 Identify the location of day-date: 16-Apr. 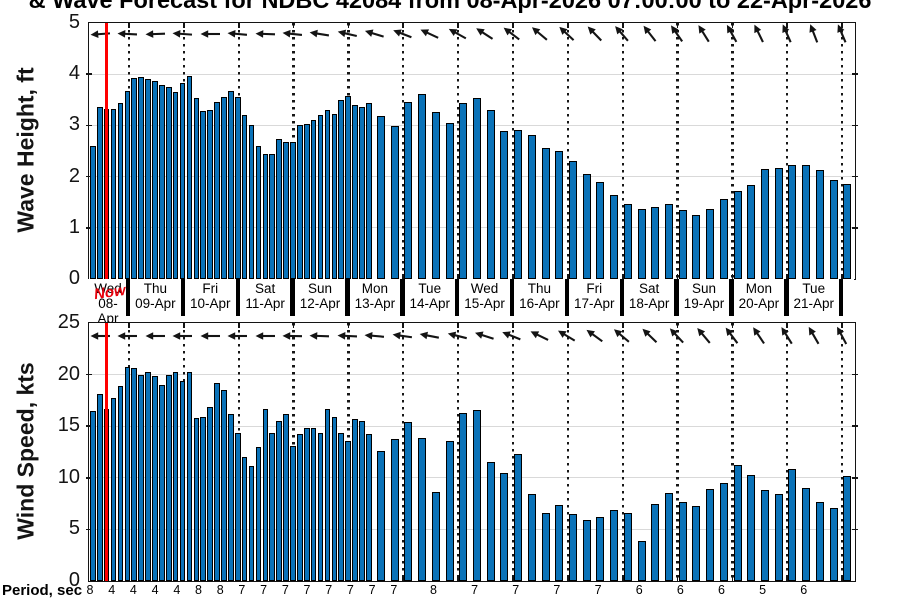
(539, 303).